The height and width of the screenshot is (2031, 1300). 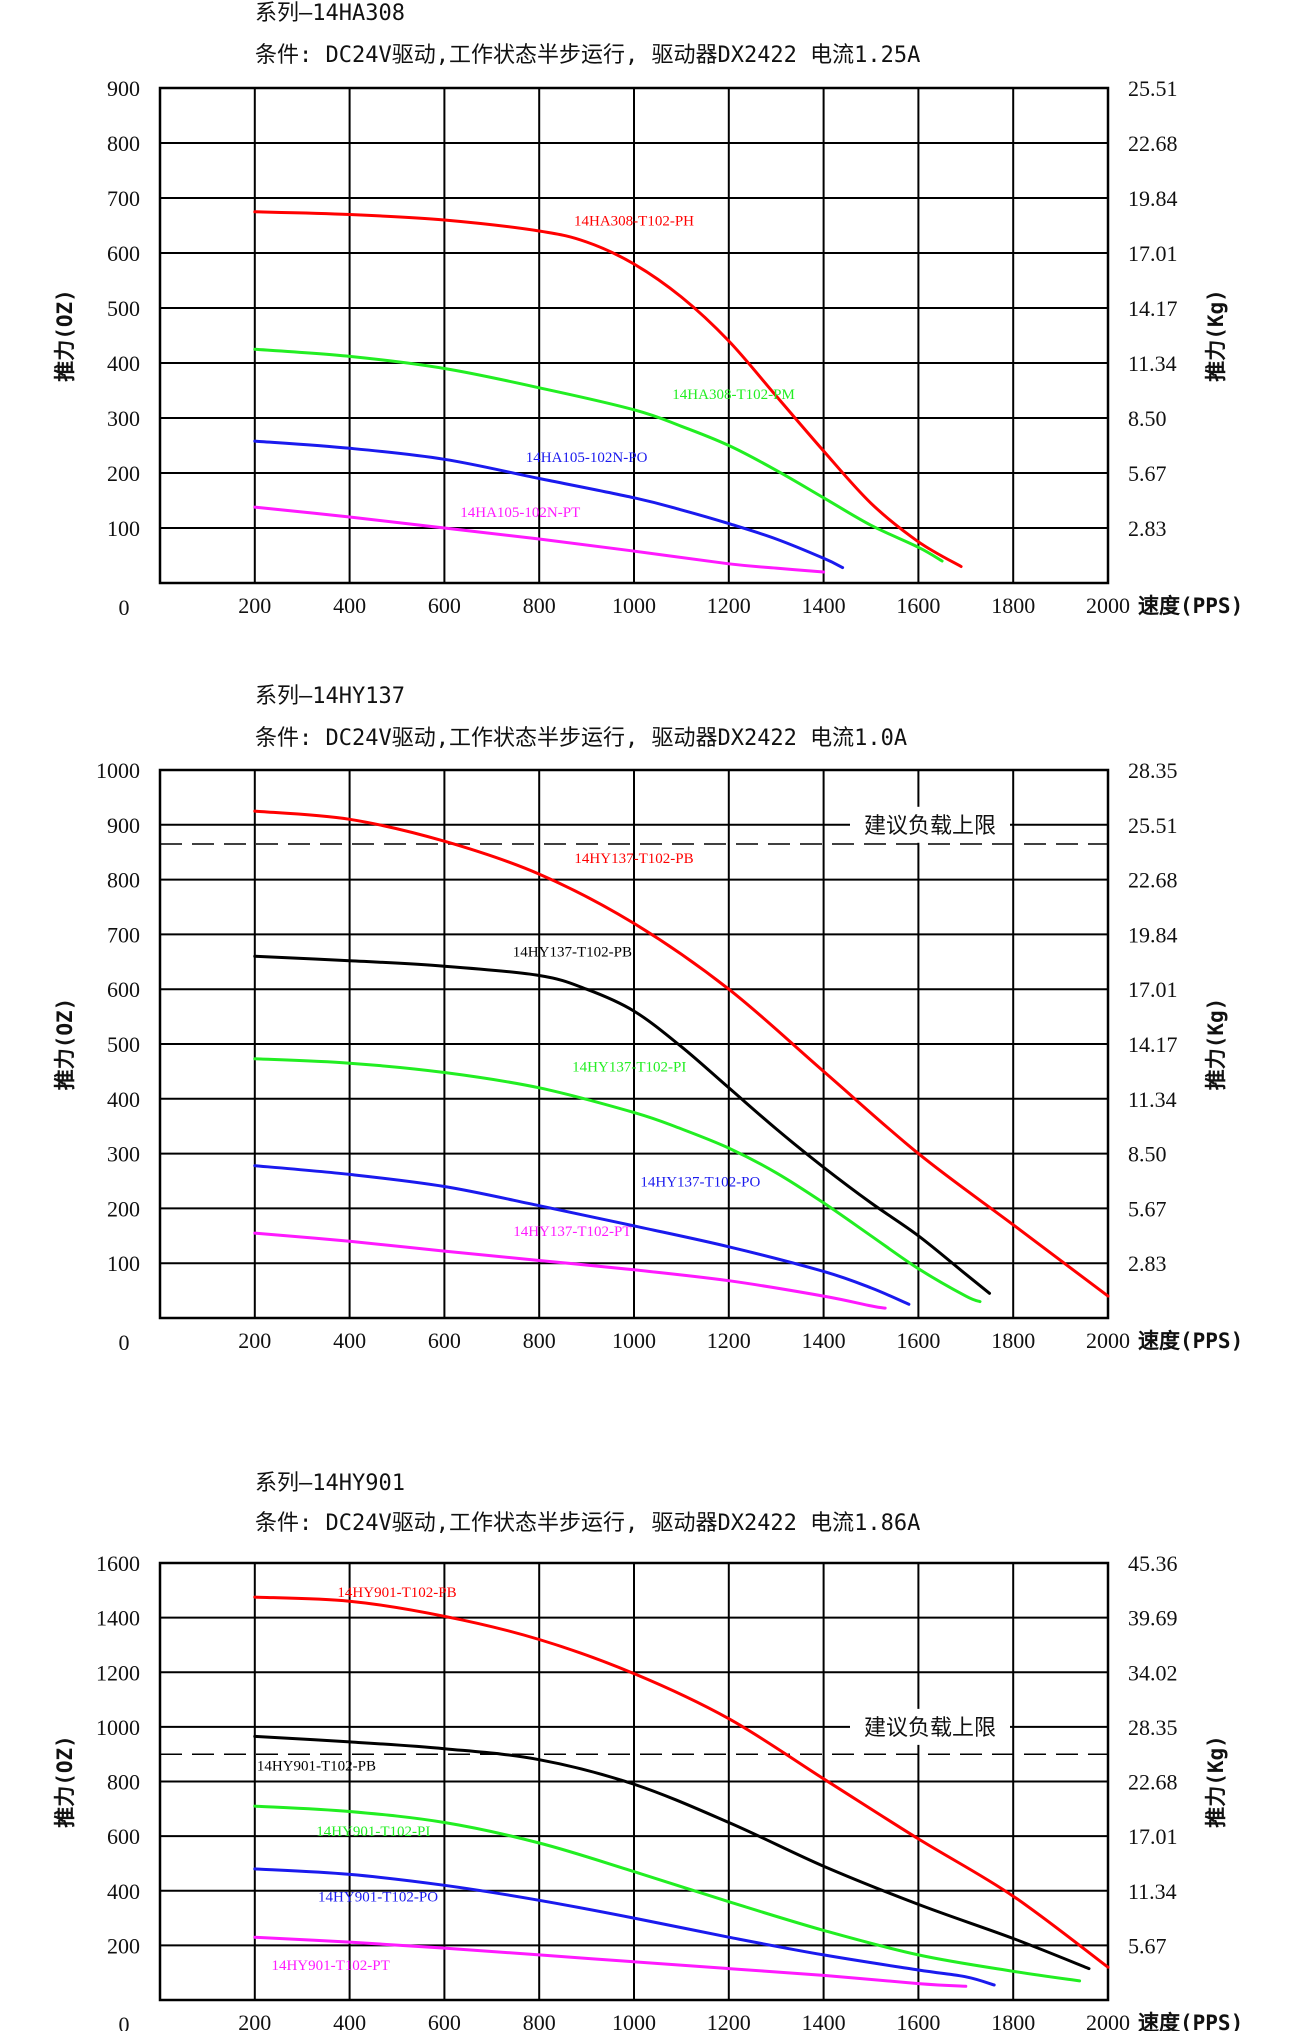 I want to click on y2-tick-label: 8.50, so click(x=1147, y=418).